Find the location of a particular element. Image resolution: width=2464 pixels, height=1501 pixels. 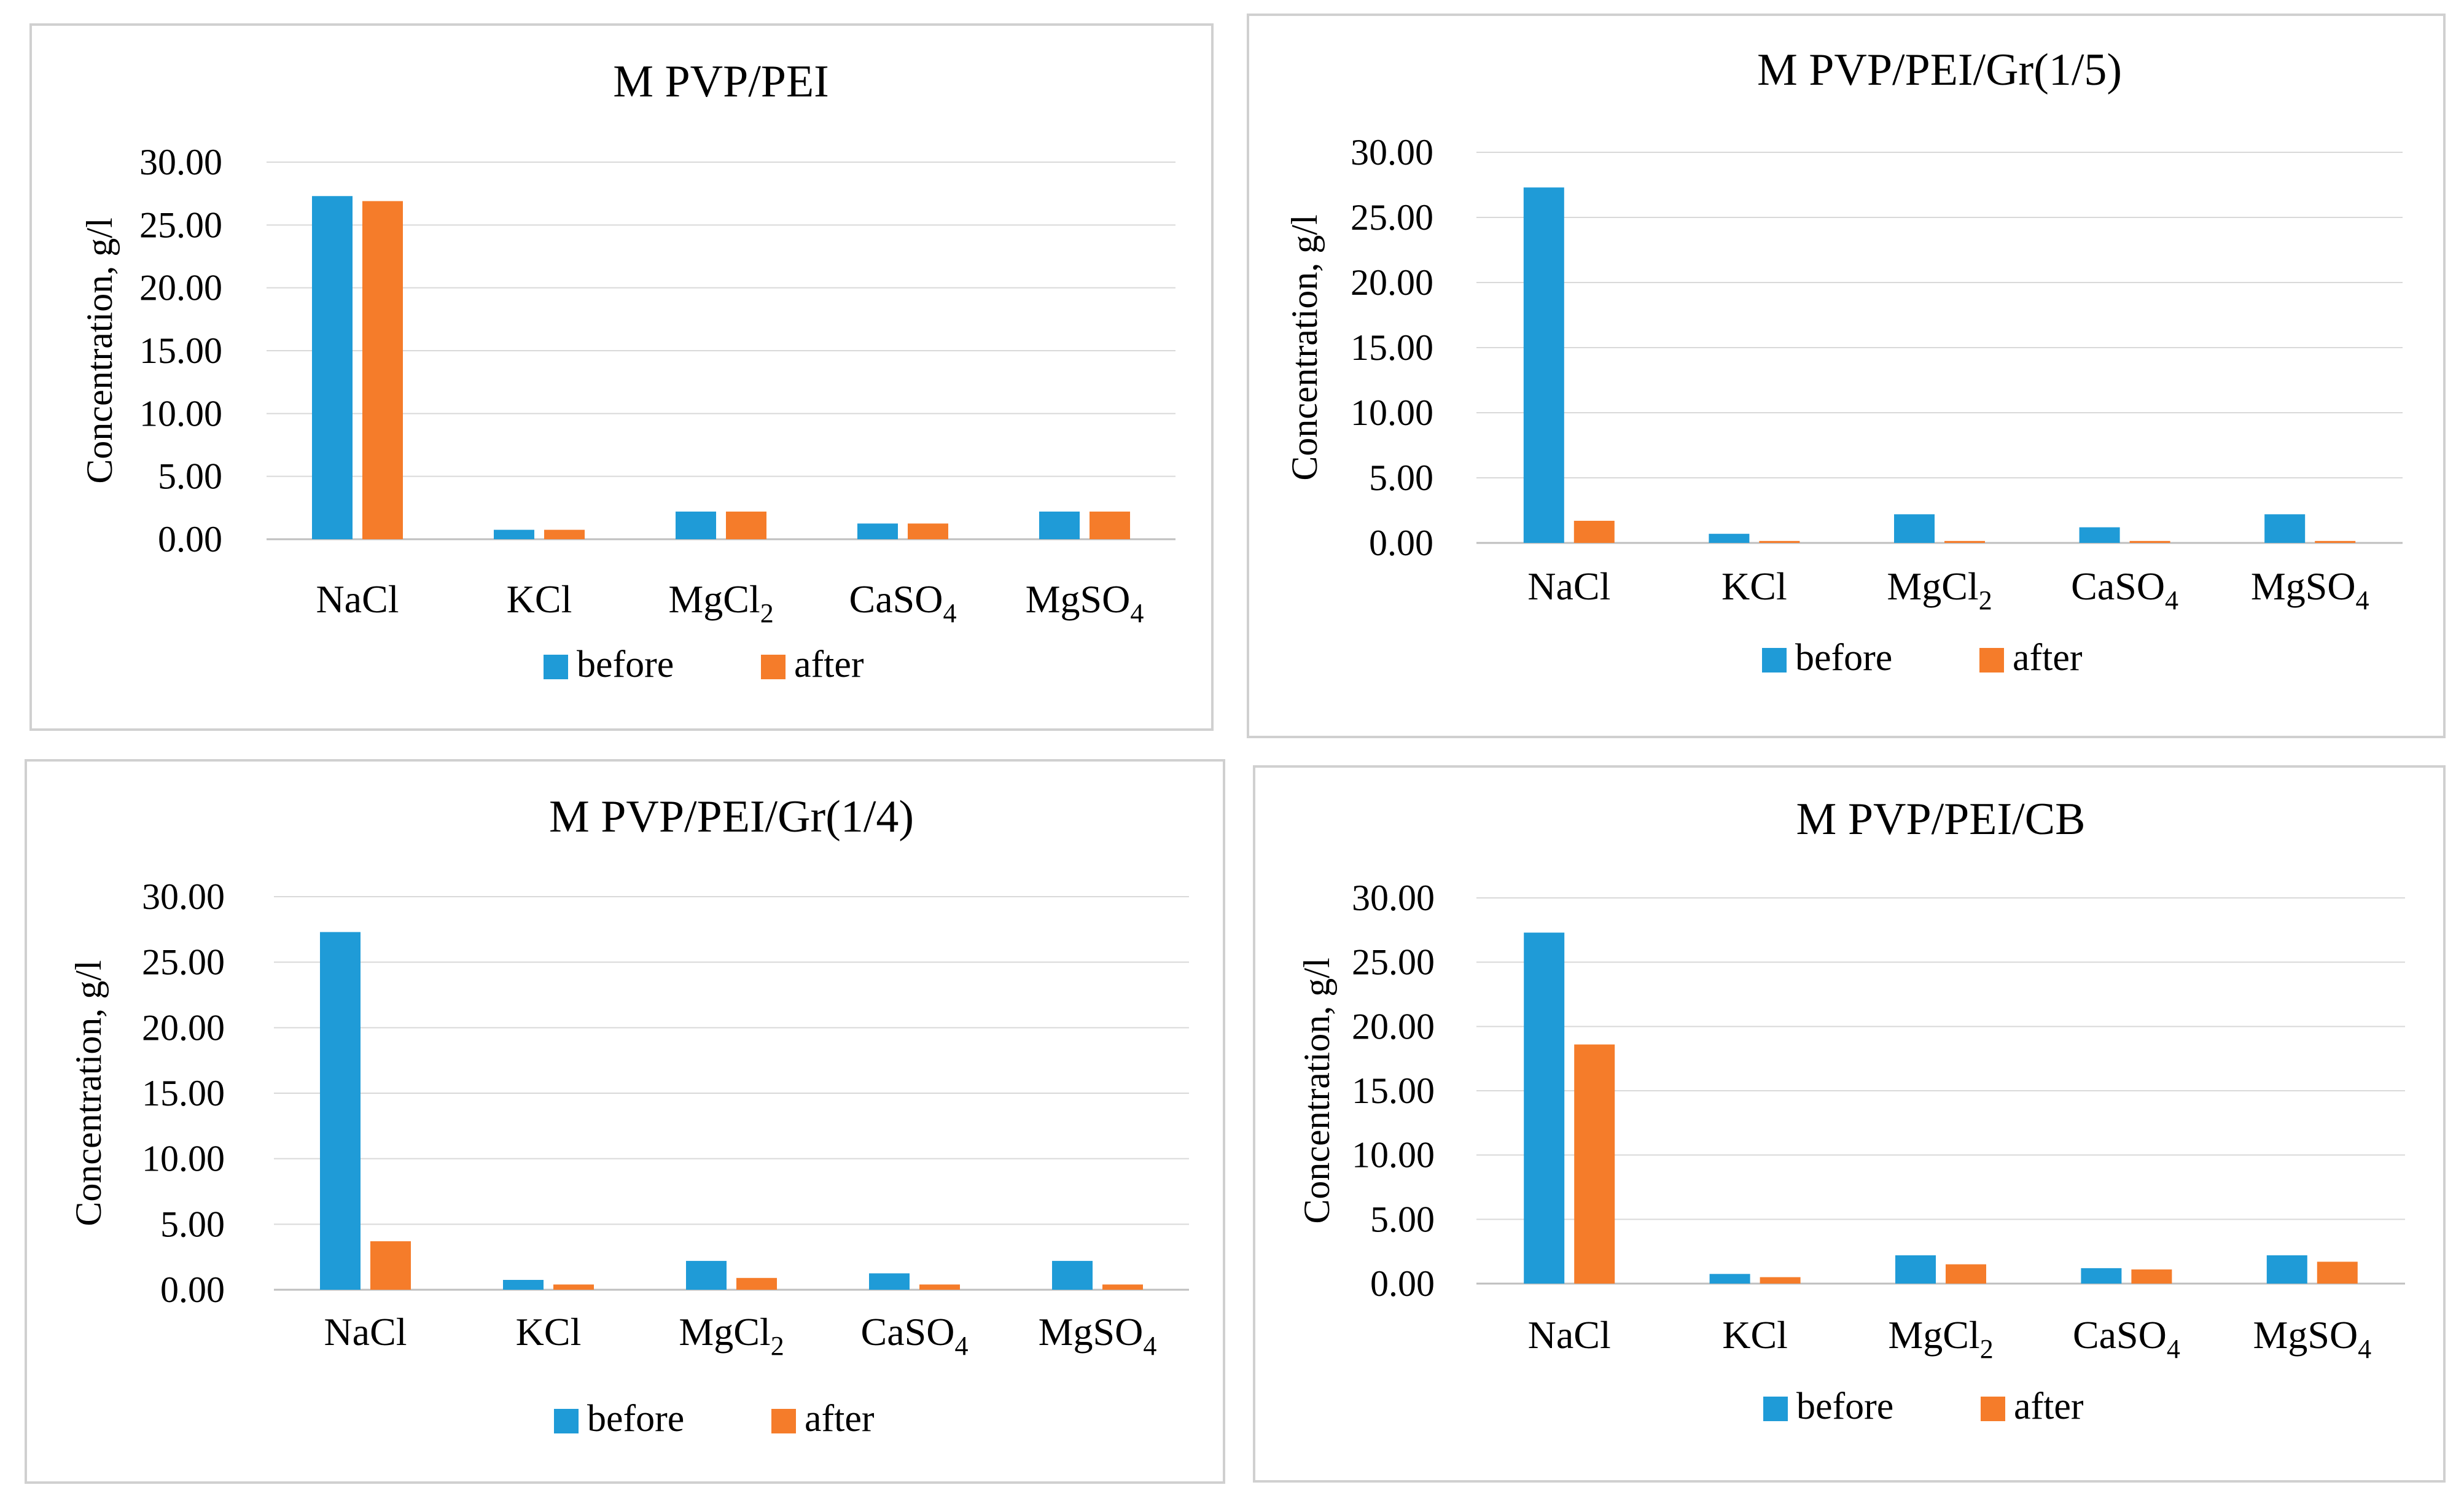

chart-title: M PVP/PEI/Gr(1/5) is located at coordinates (1940, 70).